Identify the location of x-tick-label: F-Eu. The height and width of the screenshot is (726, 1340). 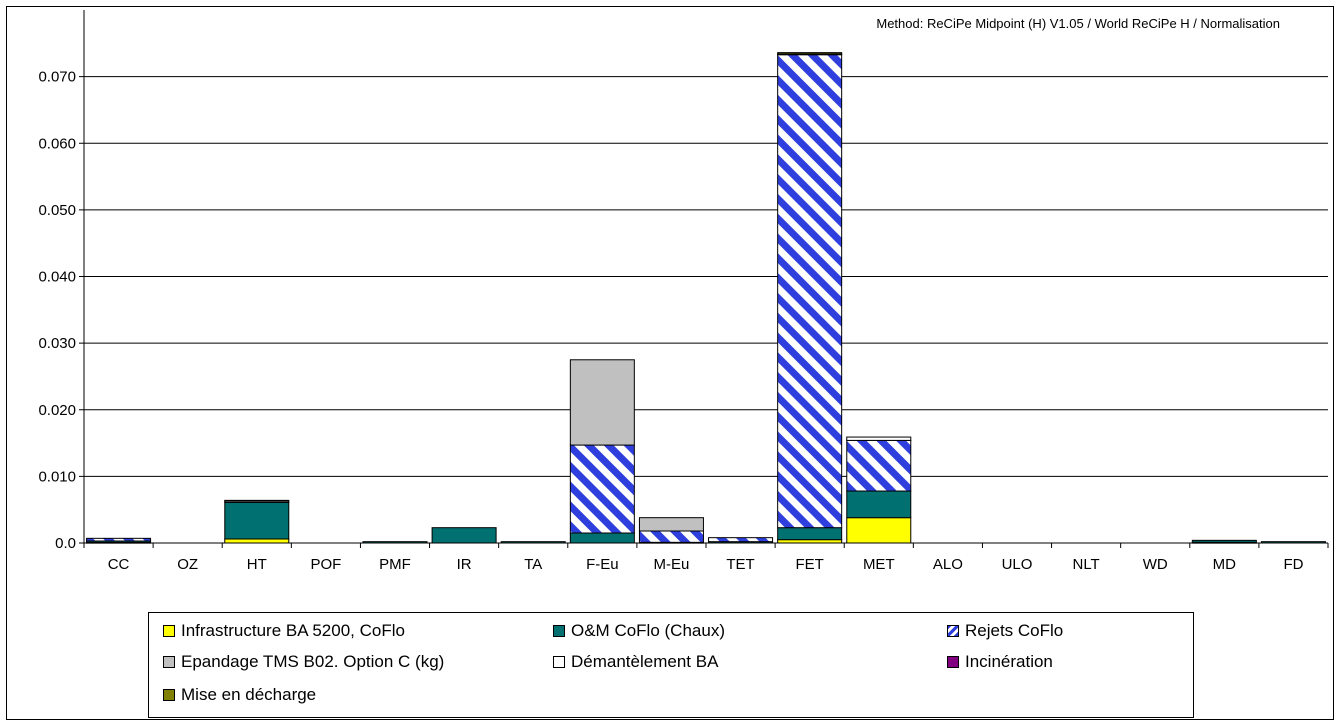
(602, 564).